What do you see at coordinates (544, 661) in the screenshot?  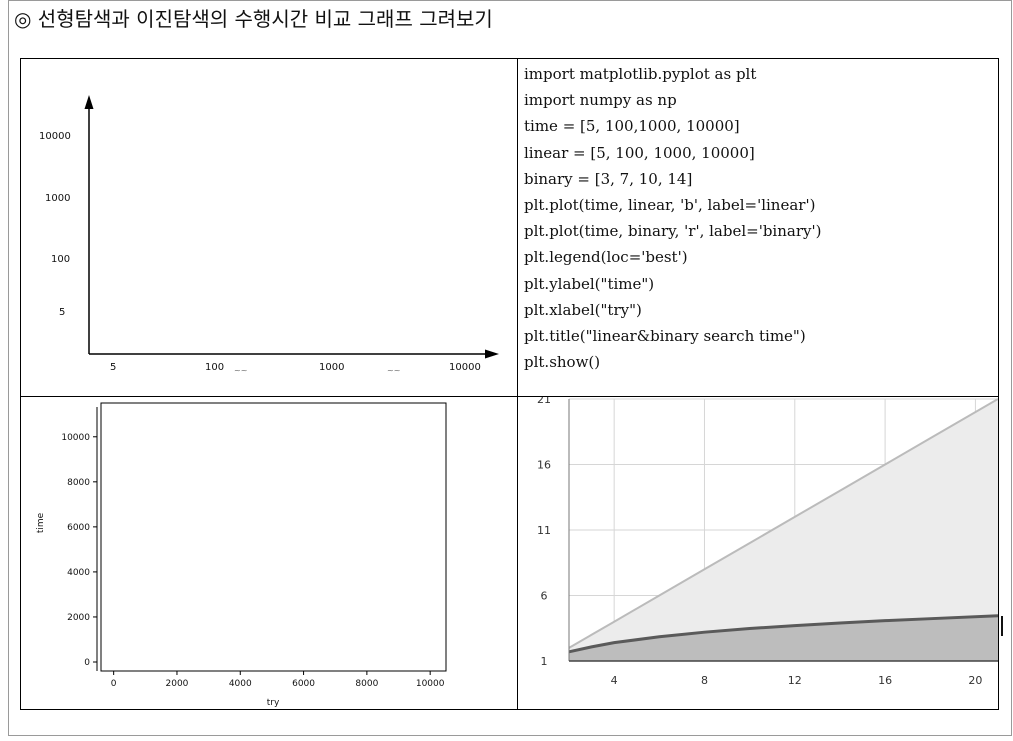 I see `y-tick-label: 1` at bounding box center [544, 661].